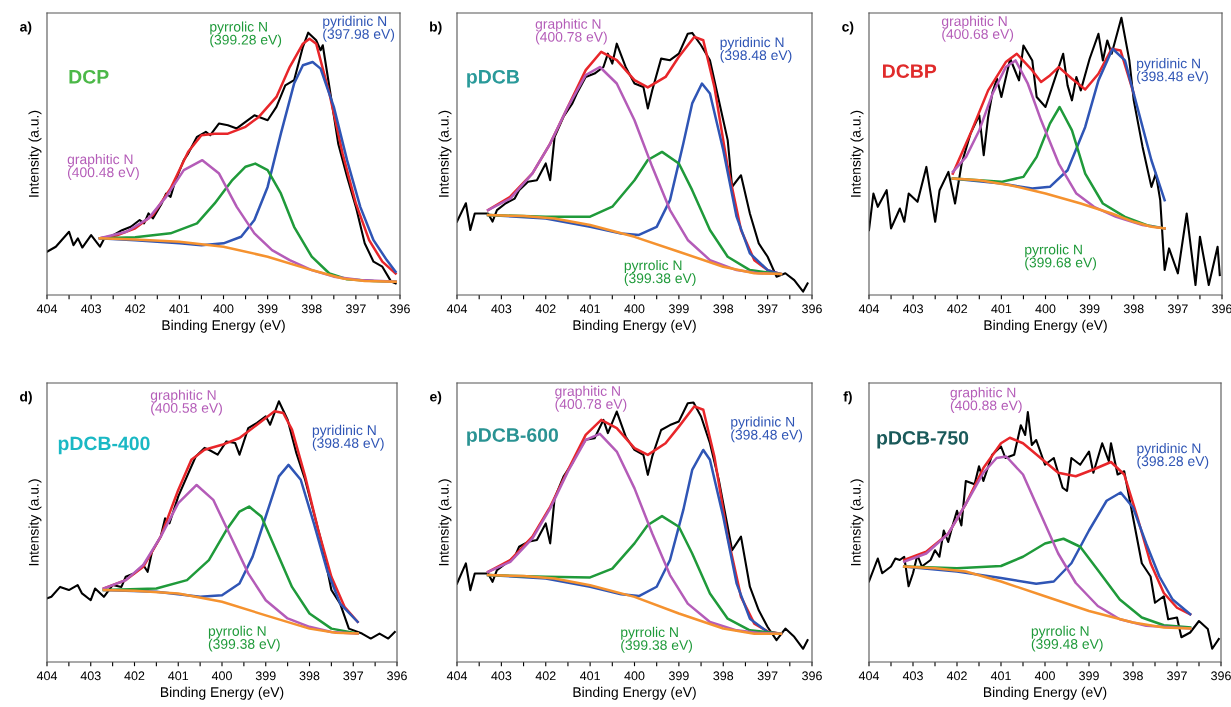 Image resolution: width=1231 pixels, height=707 pixels. What do you see at coordinates (1173, 455) in the screenshot?
I see `text: pyridinic N (398.28 eV)` at bounding box center [1173, 455].